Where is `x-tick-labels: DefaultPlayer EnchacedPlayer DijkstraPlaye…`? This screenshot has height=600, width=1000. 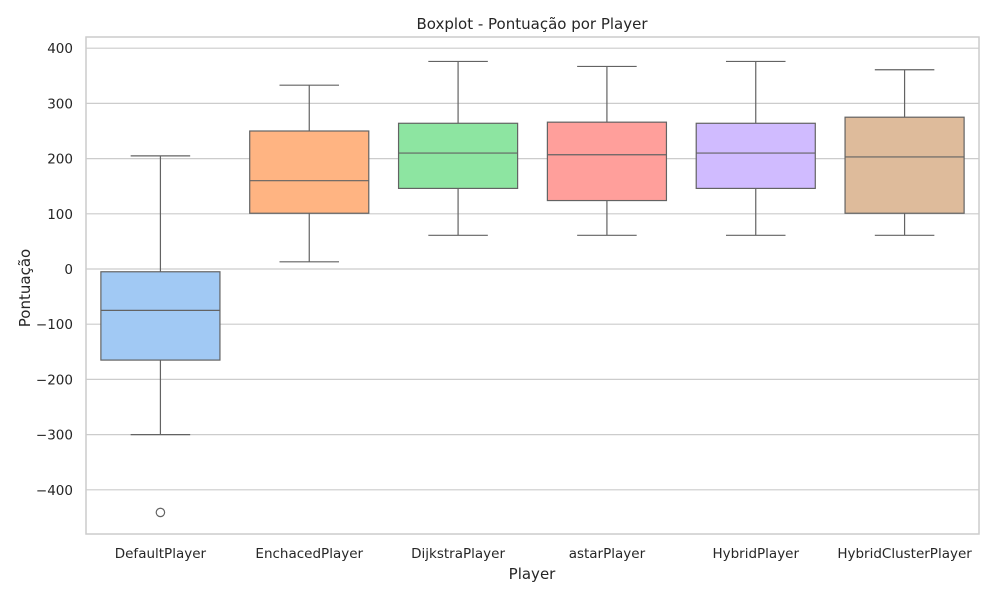 x-tick-labels: DefaultPlayer EnchacedPlayer DijkstraPlaye… is located at coordinates (544, 554).